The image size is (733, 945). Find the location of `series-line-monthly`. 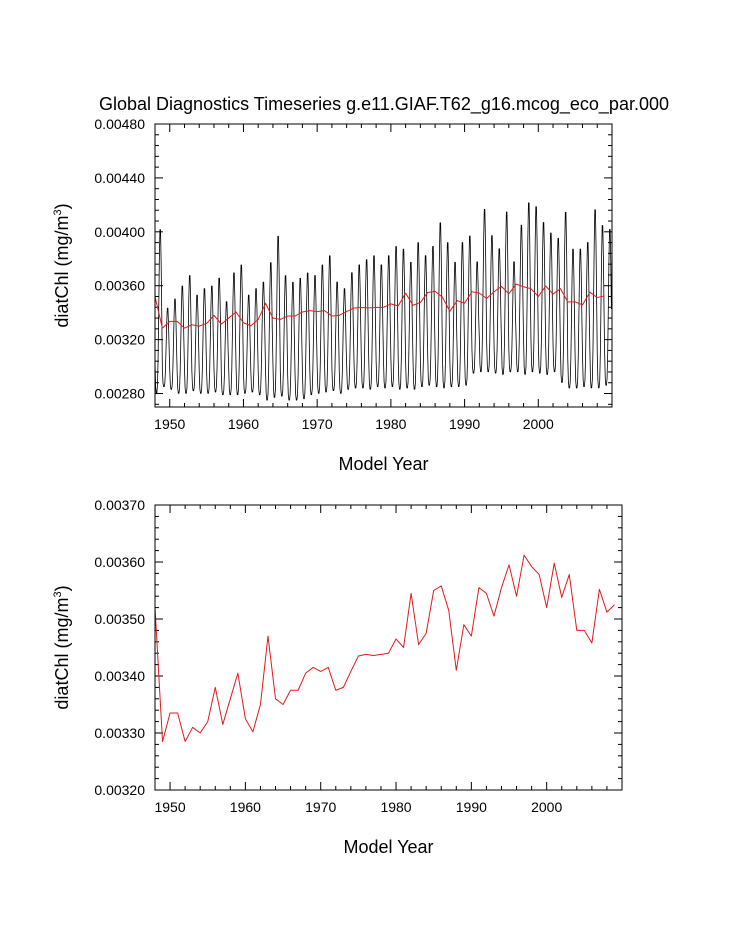

series-line-monthly is located at coordinates (383, 301).